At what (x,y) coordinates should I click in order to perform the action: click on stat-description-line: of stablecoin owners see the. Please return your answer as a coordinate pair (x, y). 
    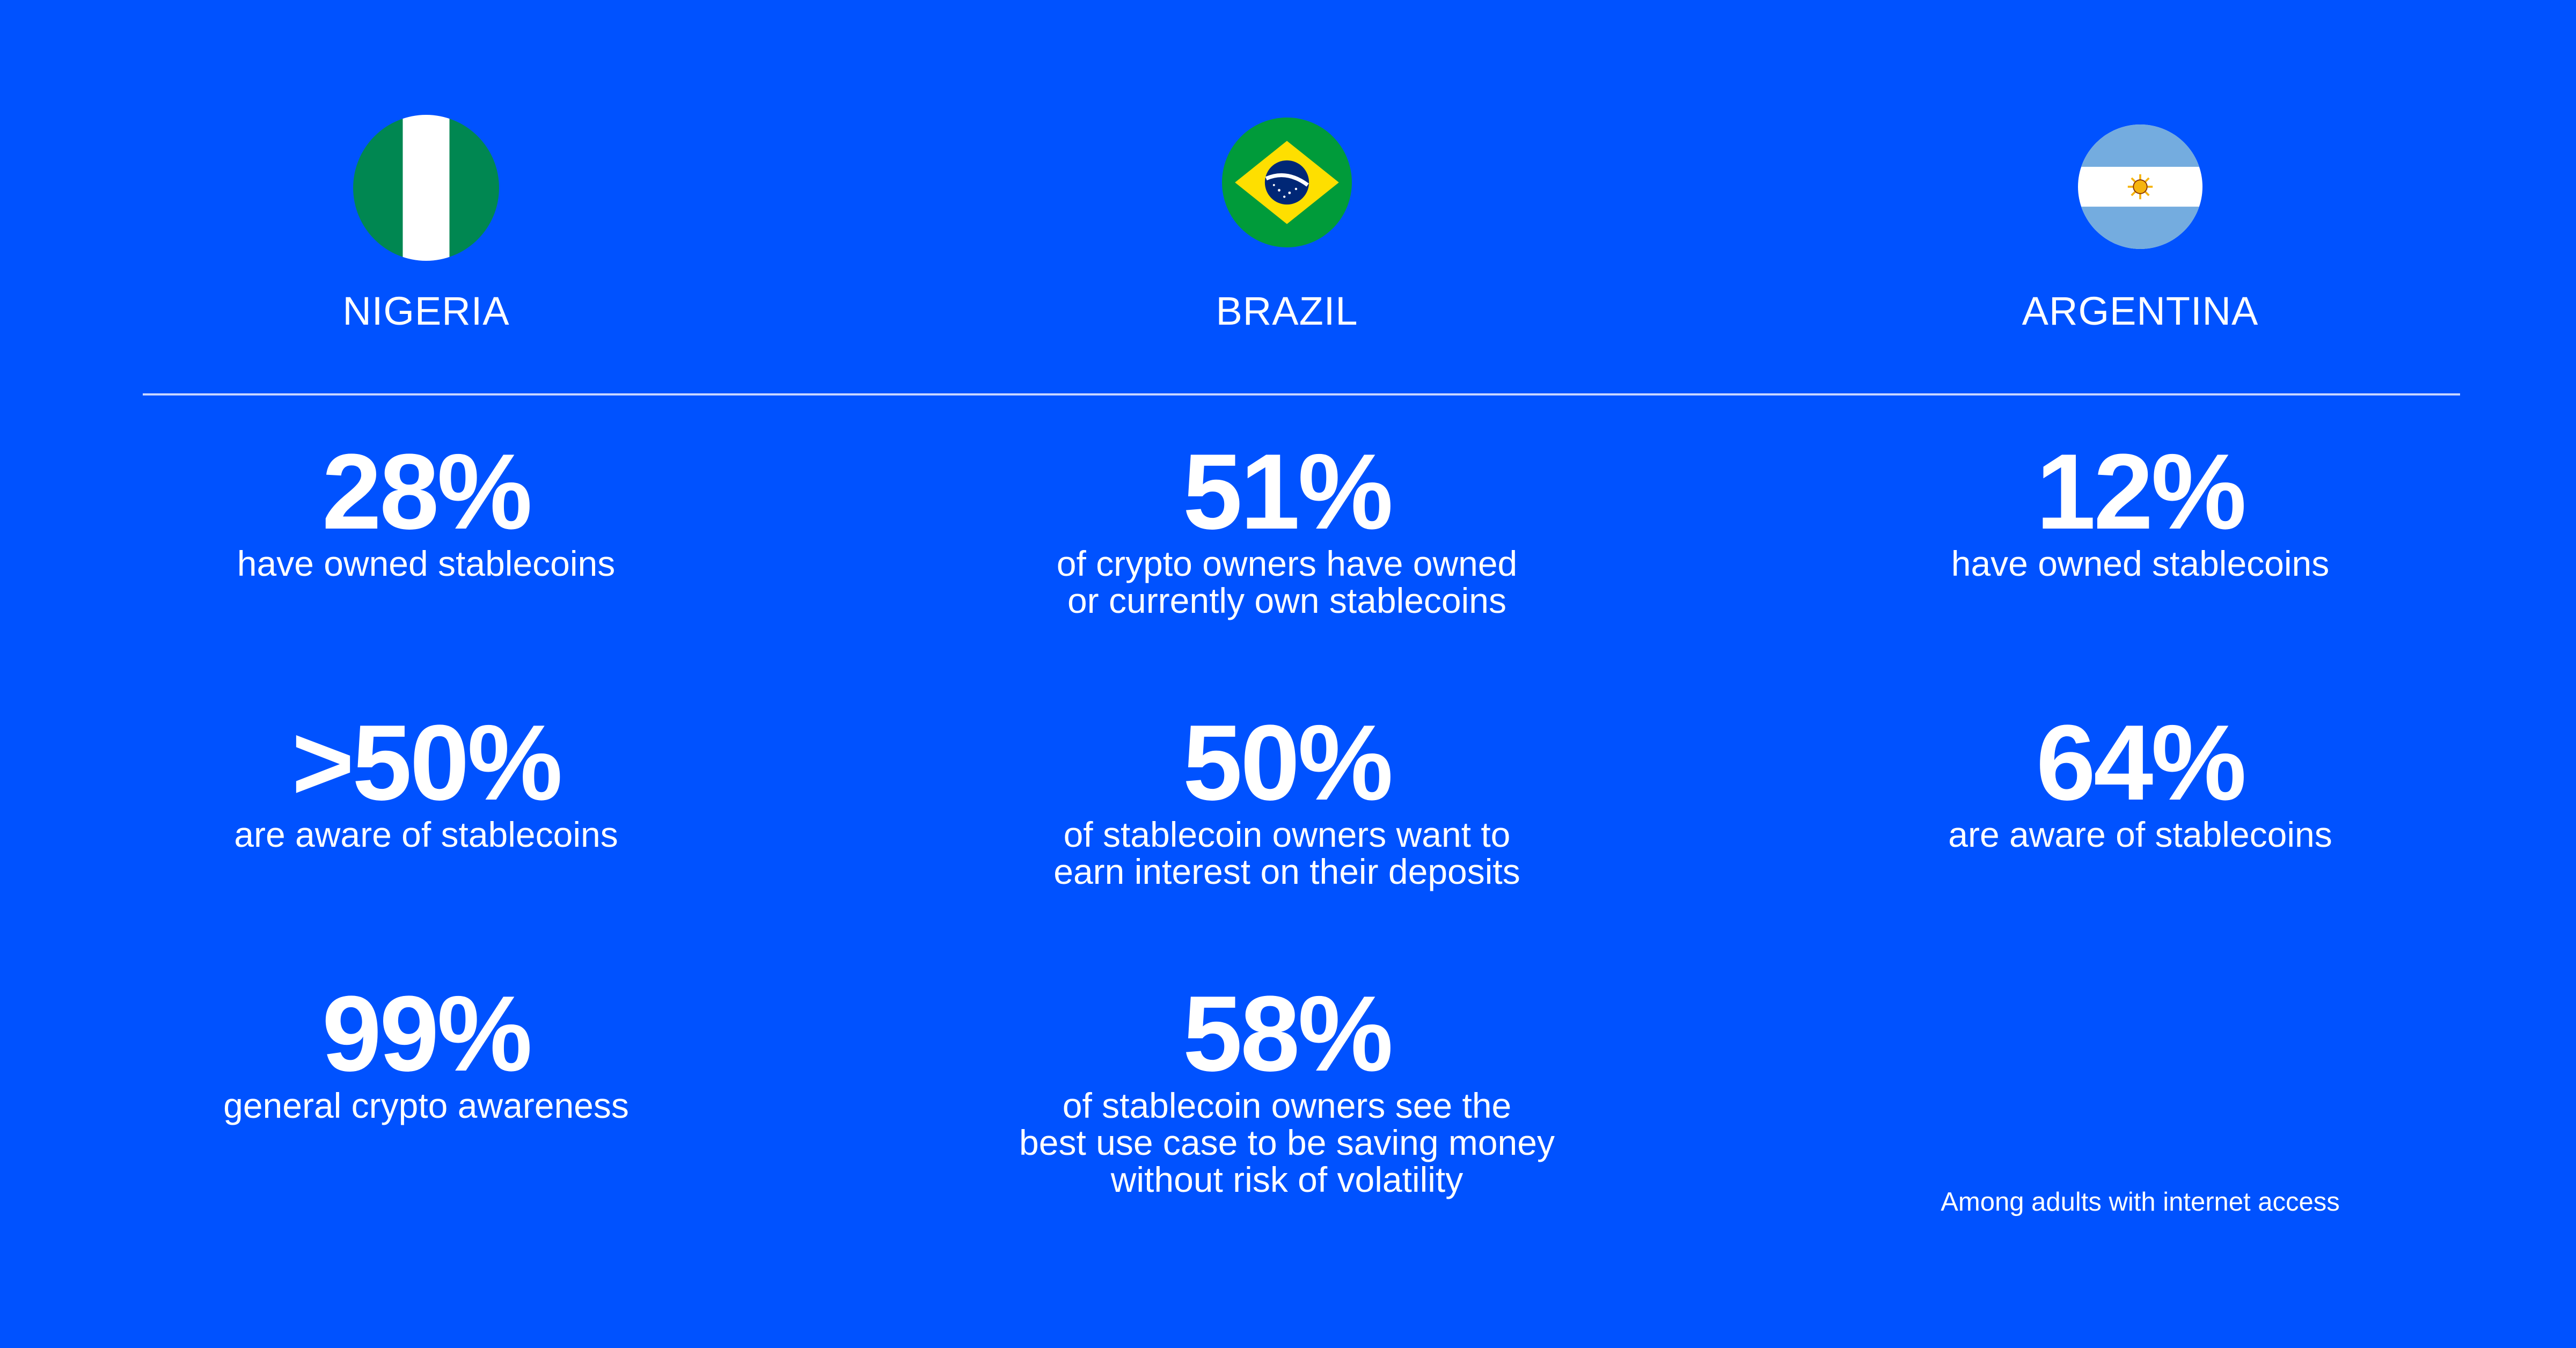
    Looking at the image, I should click on (1287, 1105).